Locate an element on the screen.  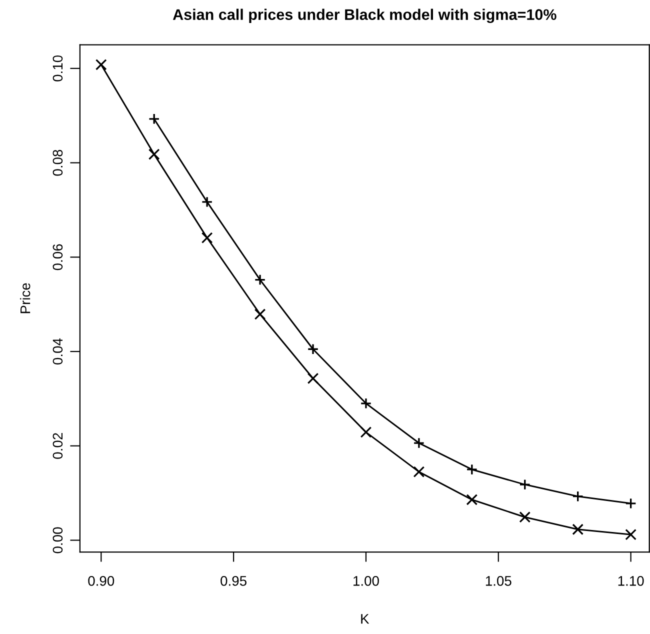
x-tick-label: 0.95 is located at coordinates (233, 581).